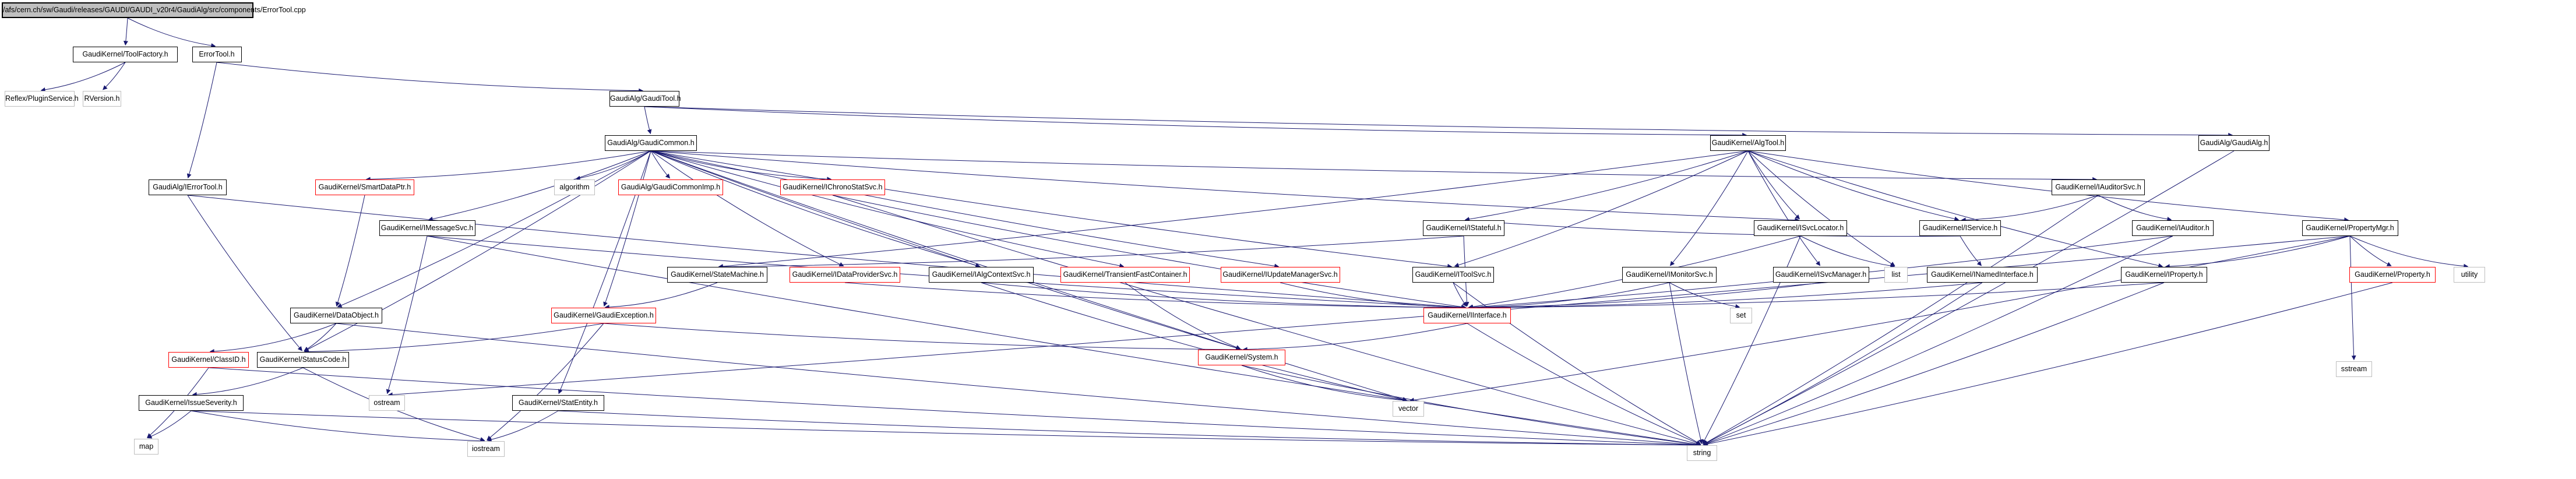 The image size is (2576, 479). What do you see at coordinates (125, 32) in the screenshot?
I see `edge-root-to-toolfactory` at bounding box center [125, 32].